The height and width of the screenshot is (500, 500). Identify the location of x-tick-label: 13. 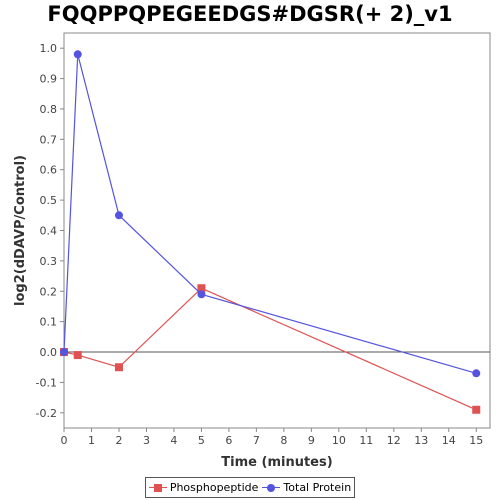
(421, 440).